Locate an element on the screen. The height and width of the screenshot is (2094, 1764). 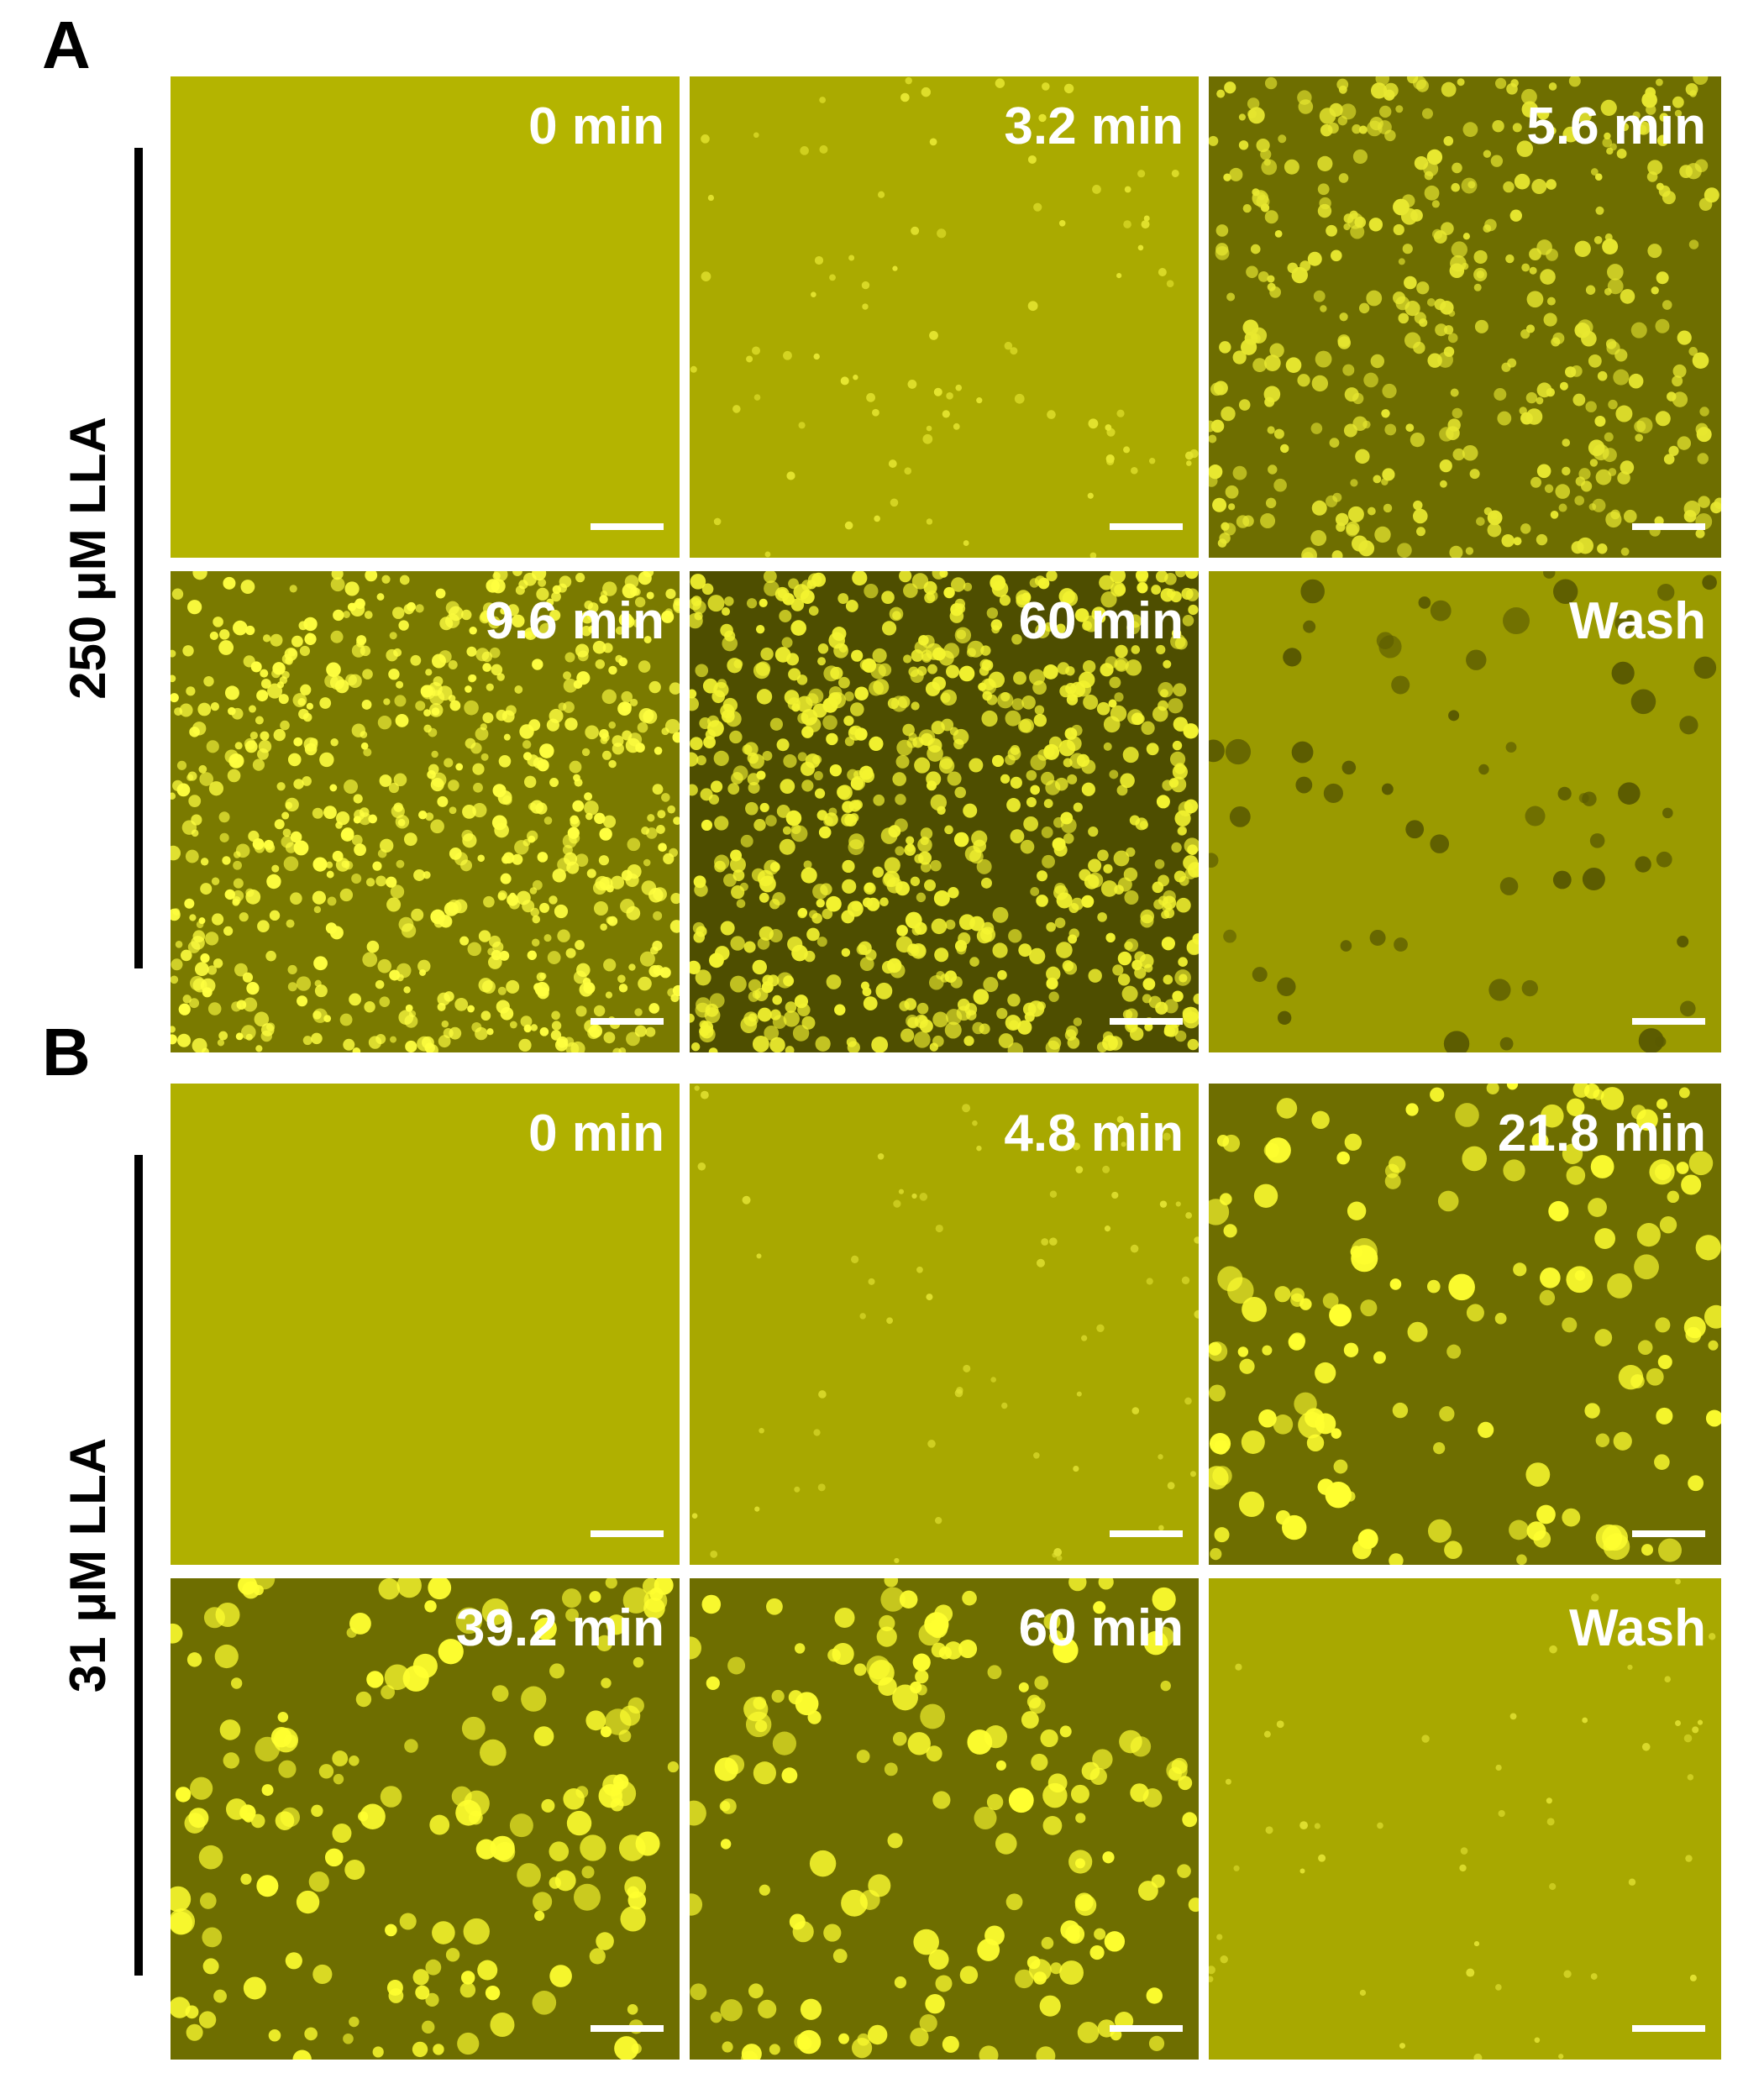
side-label: 250 μM LLA is located at coordinates (88, 558).